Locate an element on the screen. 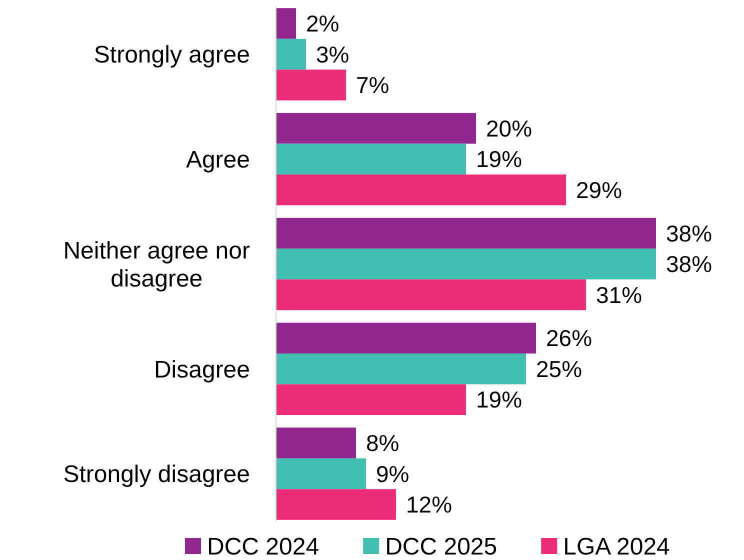 The height and width of the screenshot is (560, 744). data-label: 31% is located at coordinates (619, 295).